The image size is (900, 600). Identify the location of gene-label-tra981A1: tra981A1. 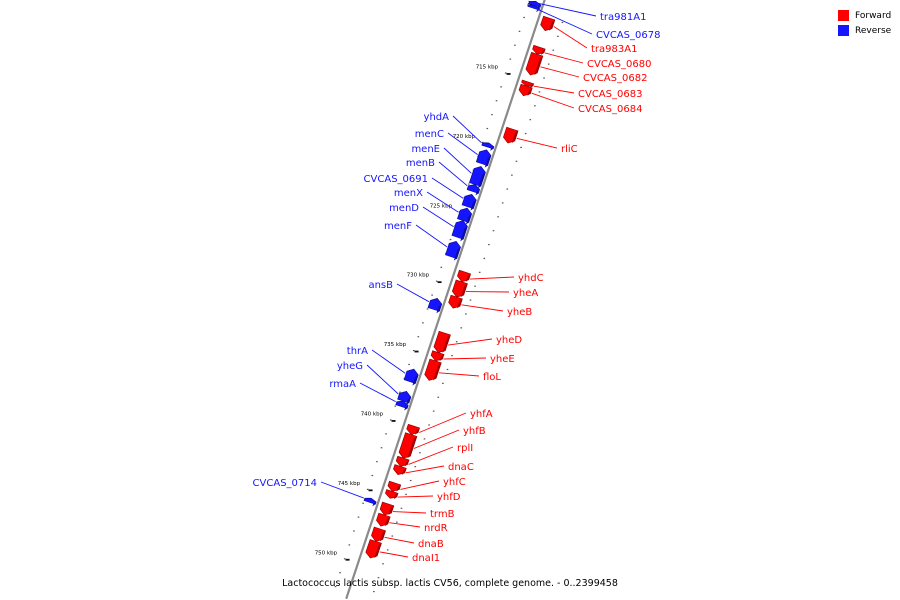
(623, 17).